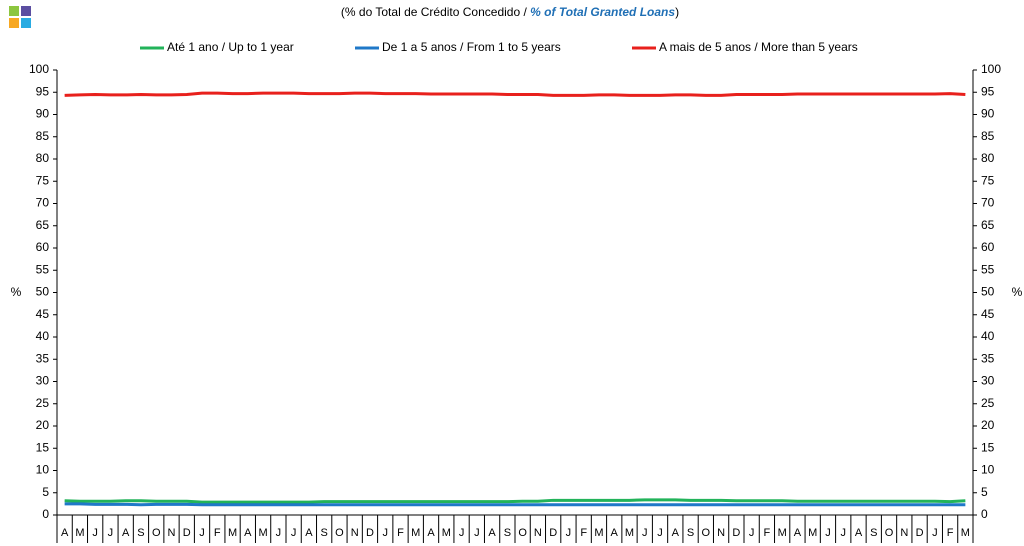 Image resolution: width=1024 pixels, height=546 pixels. I want to click on title-en: % of Total Granted Loans, so click(602, 12).